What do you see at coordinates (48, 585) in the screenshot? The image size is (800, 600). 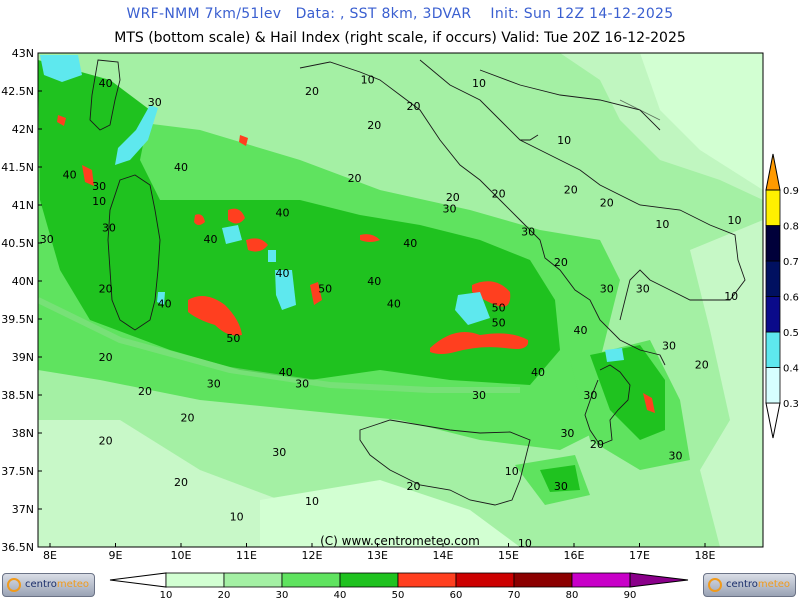 I see `centrometeo-logo-left: centrometeo` at bounding box center [48, 585].